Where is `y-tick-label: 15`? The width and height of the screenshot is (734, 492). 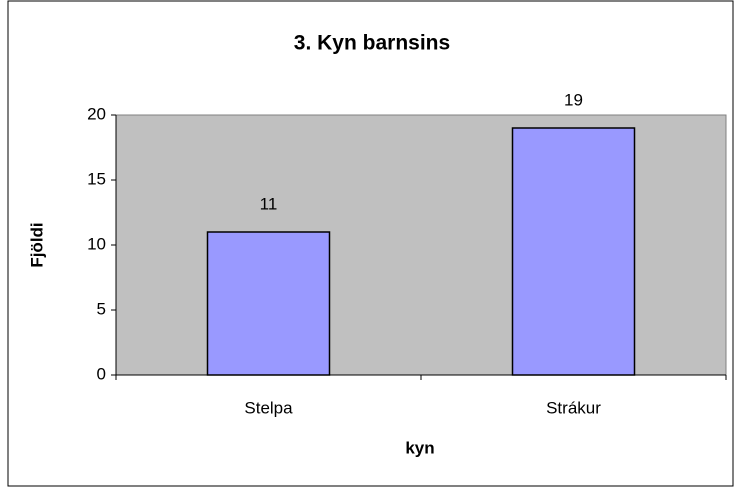
y-tick-label: 15 is located at coordinates (96, 178).